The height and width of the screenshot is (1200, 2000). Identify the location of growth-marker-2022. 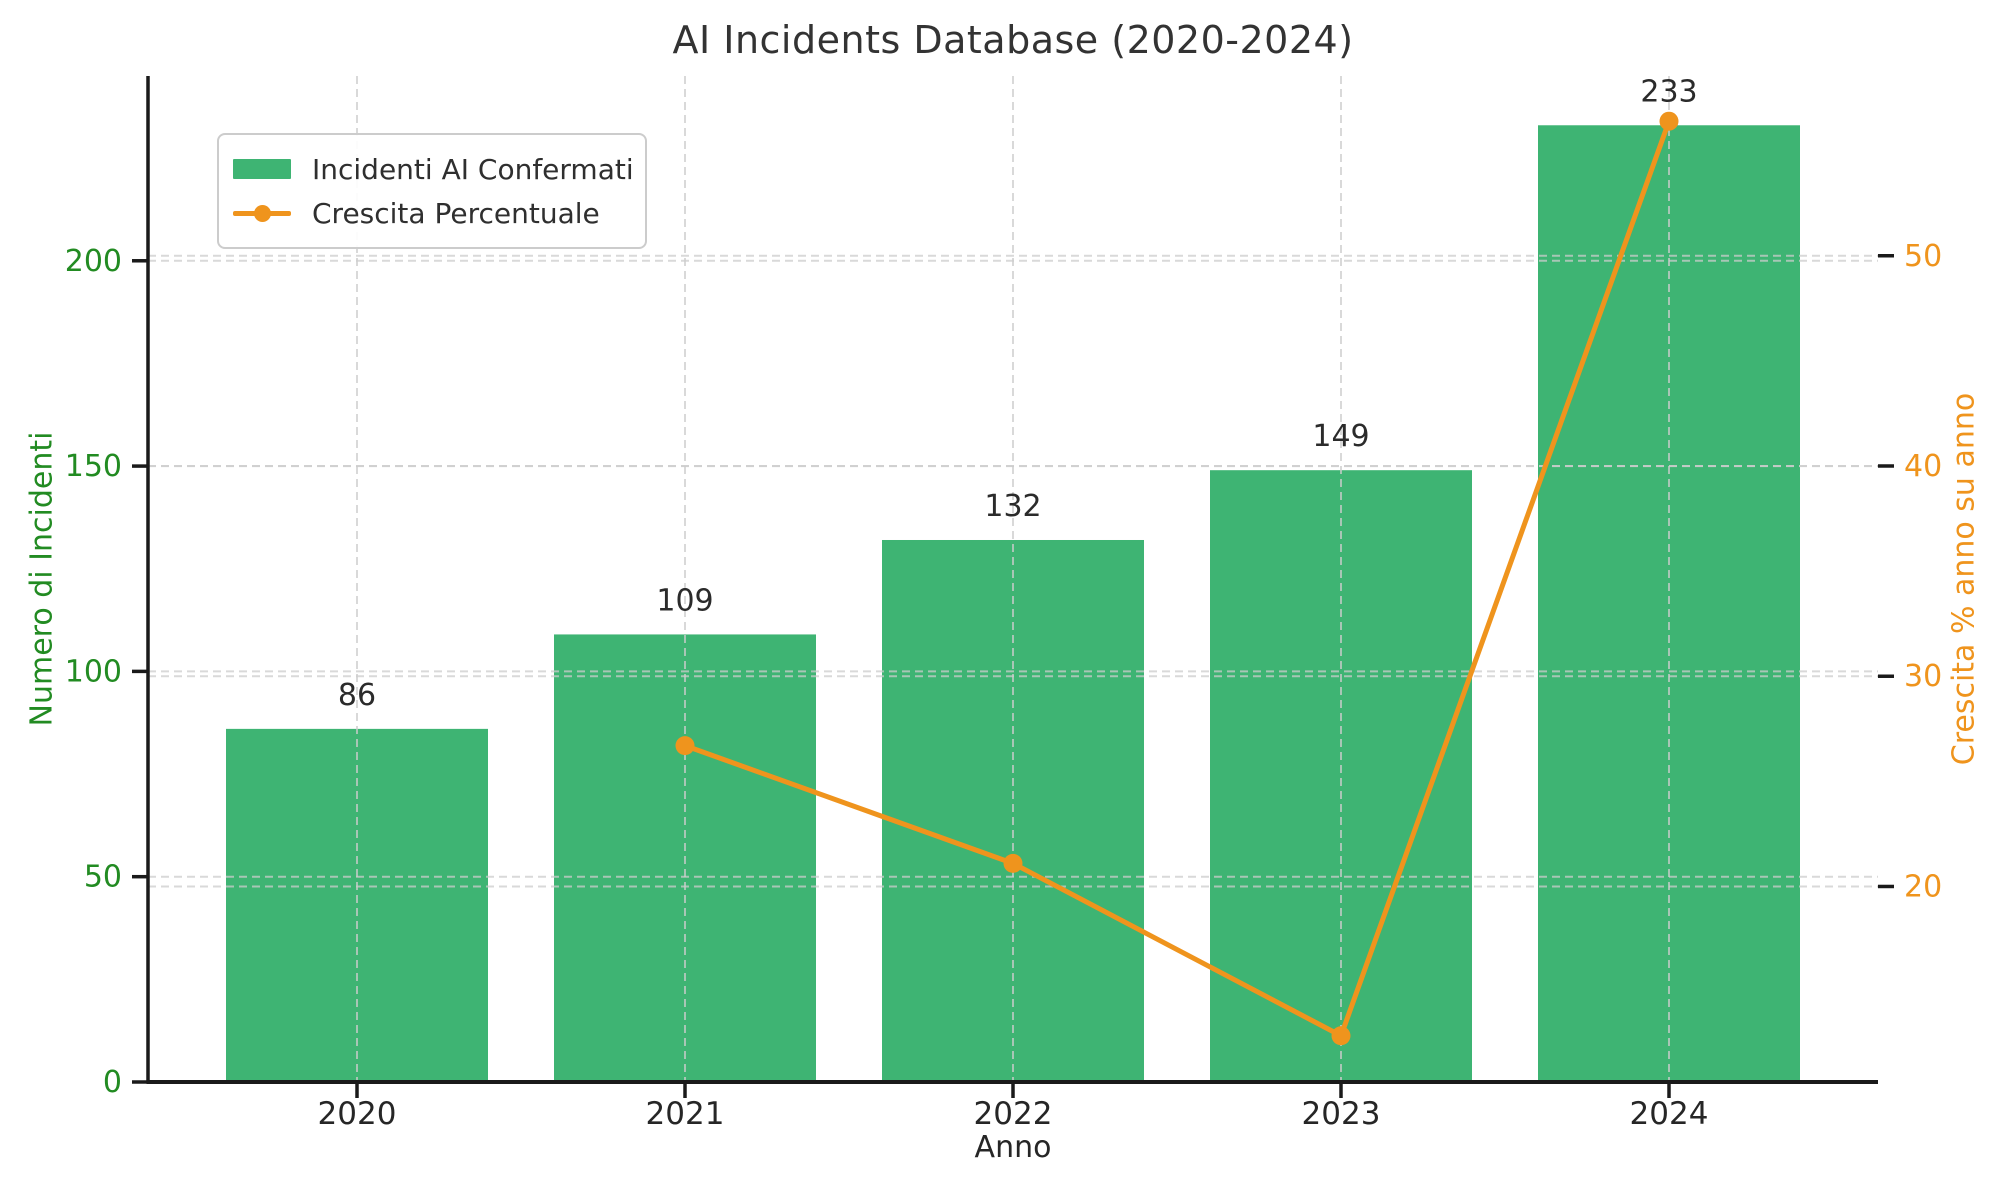
(1013, 863).